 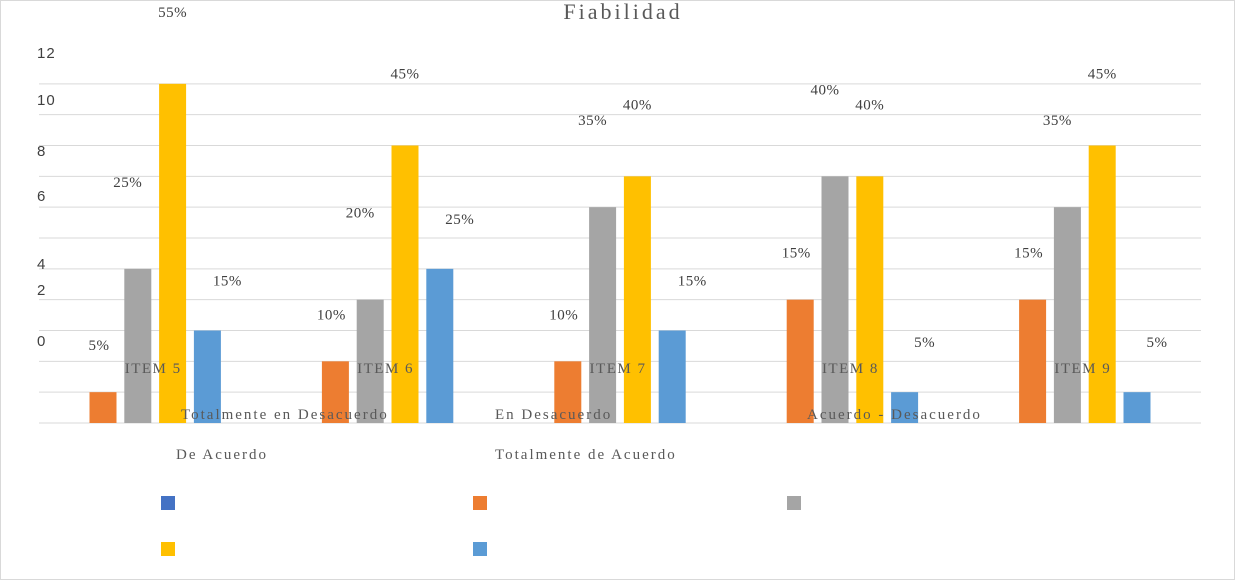 I want to click on y-tick-label: 6, so click(x=41, y=196).